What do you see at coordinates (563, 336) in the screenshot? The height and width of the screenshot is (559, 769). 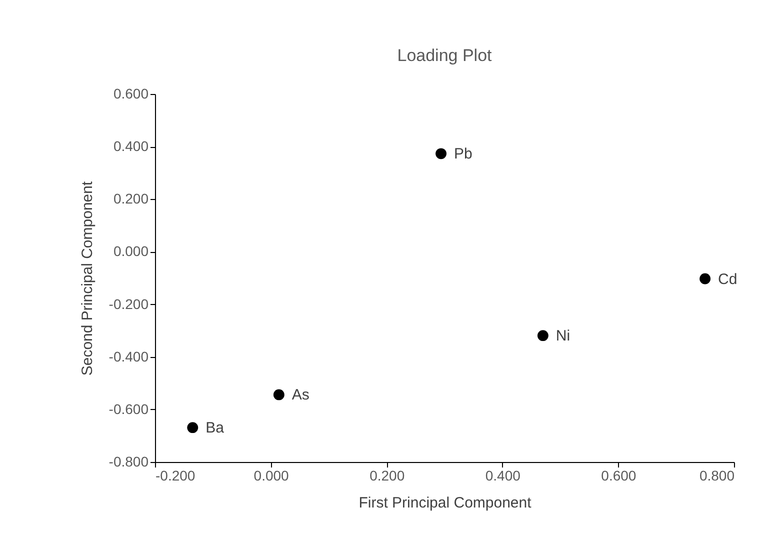 I see `annotation: Ni` at bounding box center [563, 336].